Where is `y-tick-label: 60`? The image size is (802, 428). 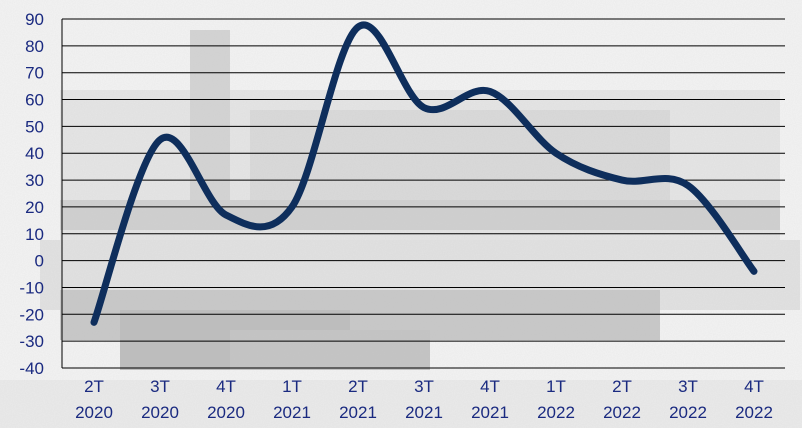 y-tick-label: 60 is located at coordinates (34, 100).